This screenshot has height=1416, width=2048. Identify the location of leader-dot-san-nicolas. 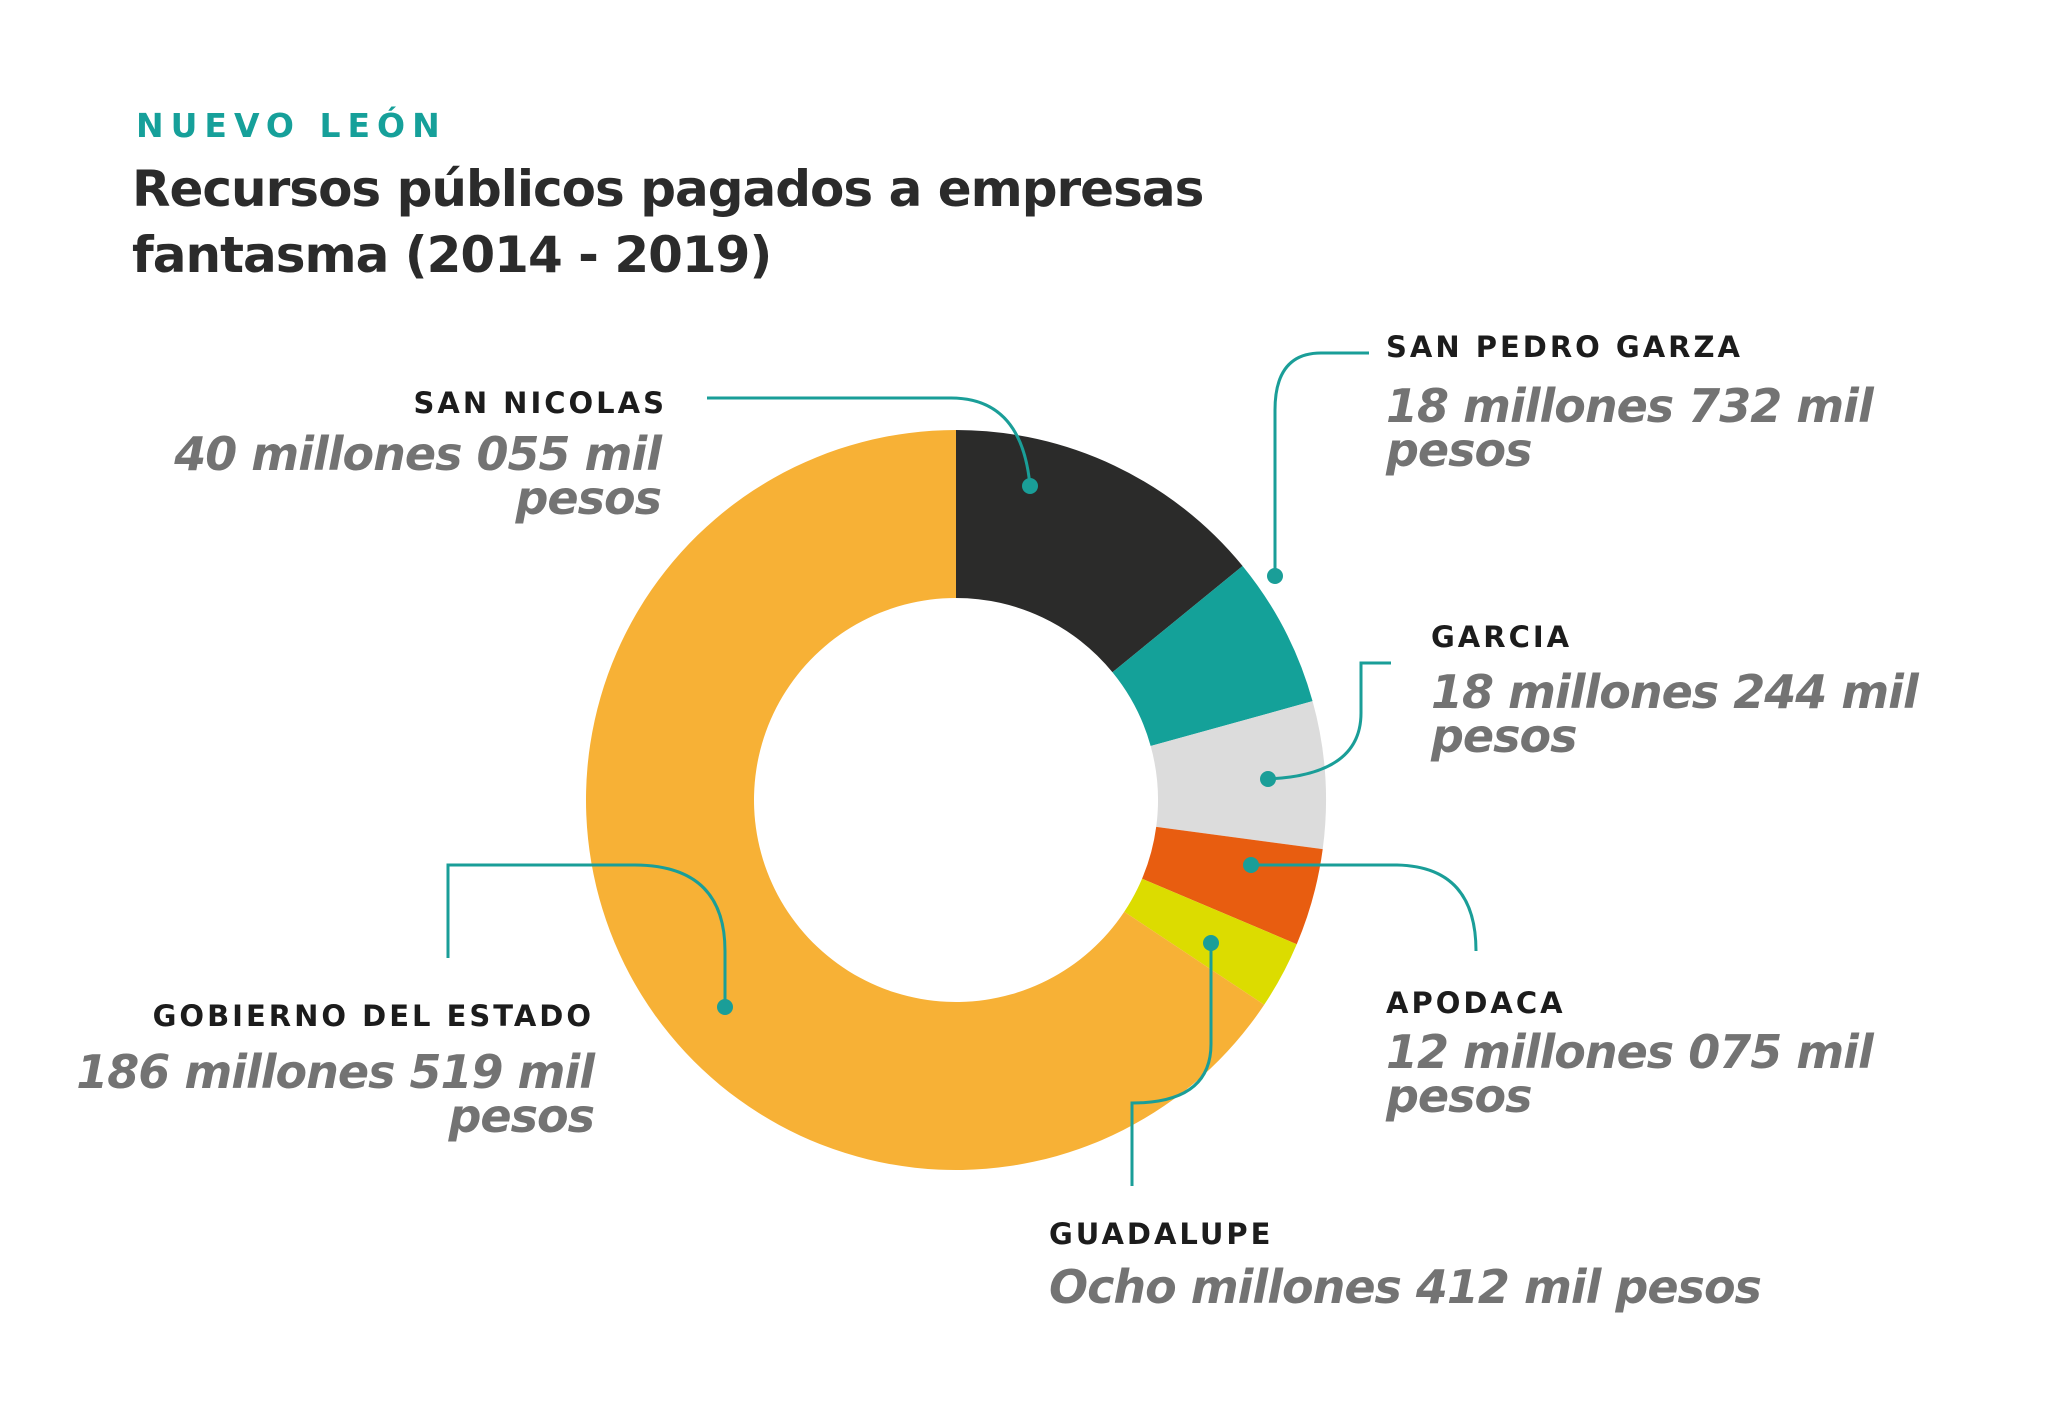
(1030, 486).